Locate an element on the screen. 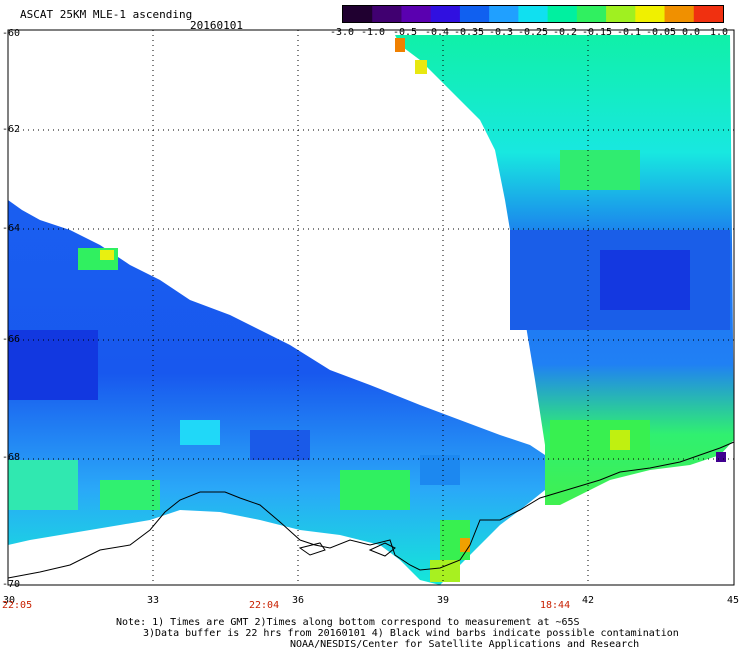 This screenshot has height=650, width=740. lon-tick-label: 42 is located at coordinates (588, 600).